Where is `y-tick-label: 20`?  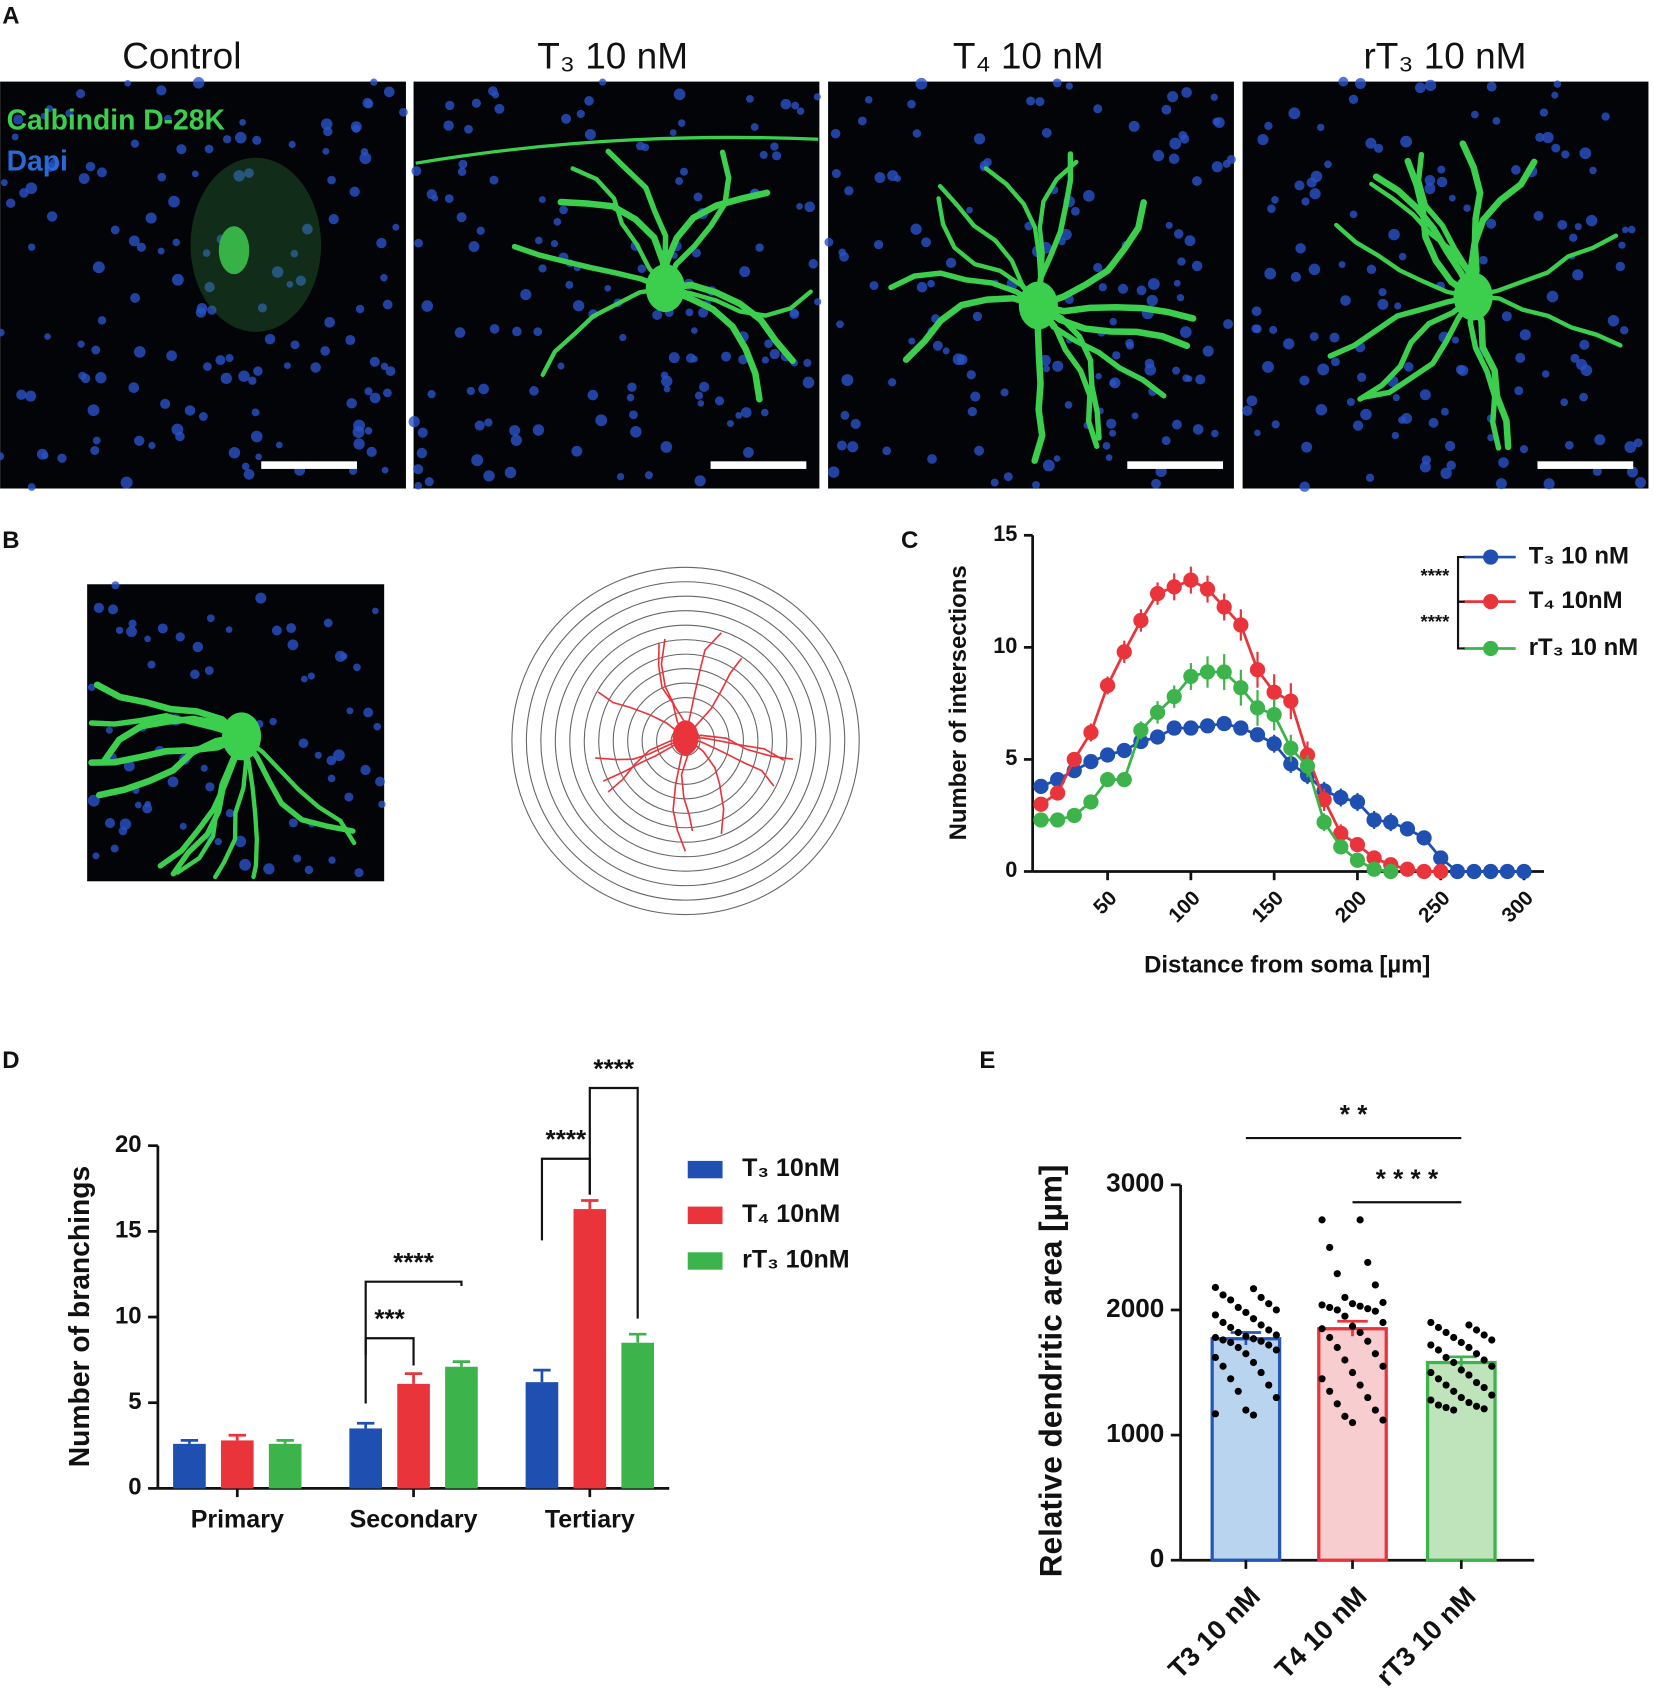
y-tick-label: 20 is located at coordinates (128, 1144).